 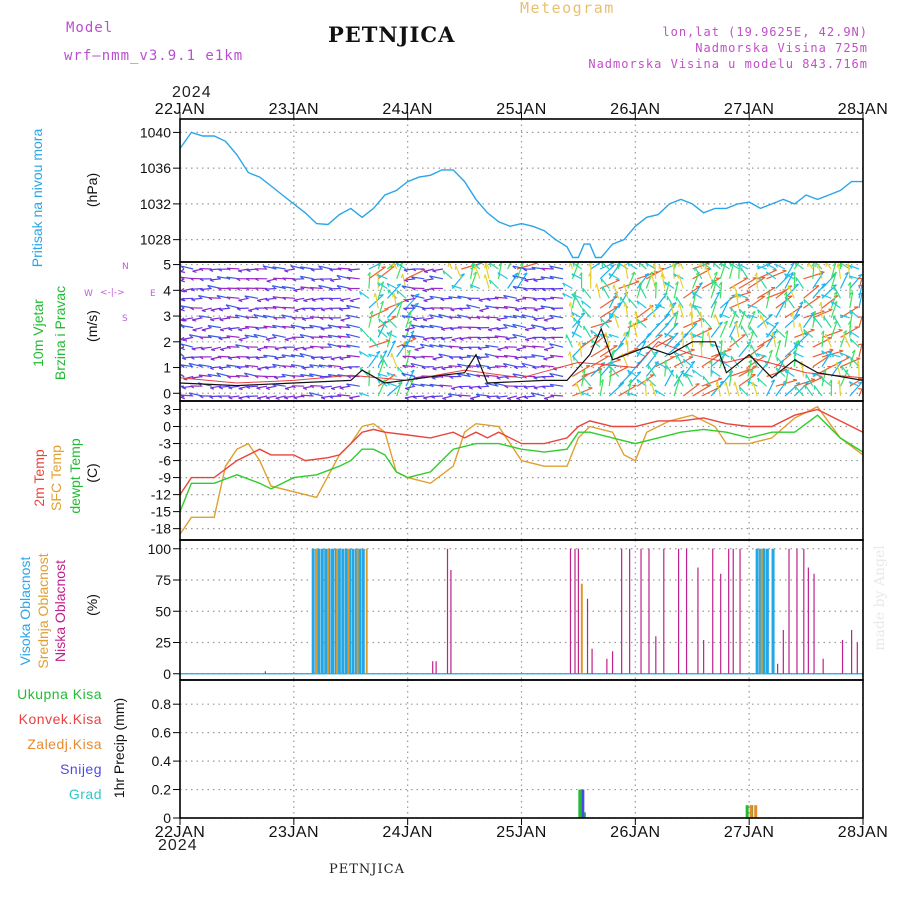 I want to click on model-label: Model, so click(x=90, y=28).